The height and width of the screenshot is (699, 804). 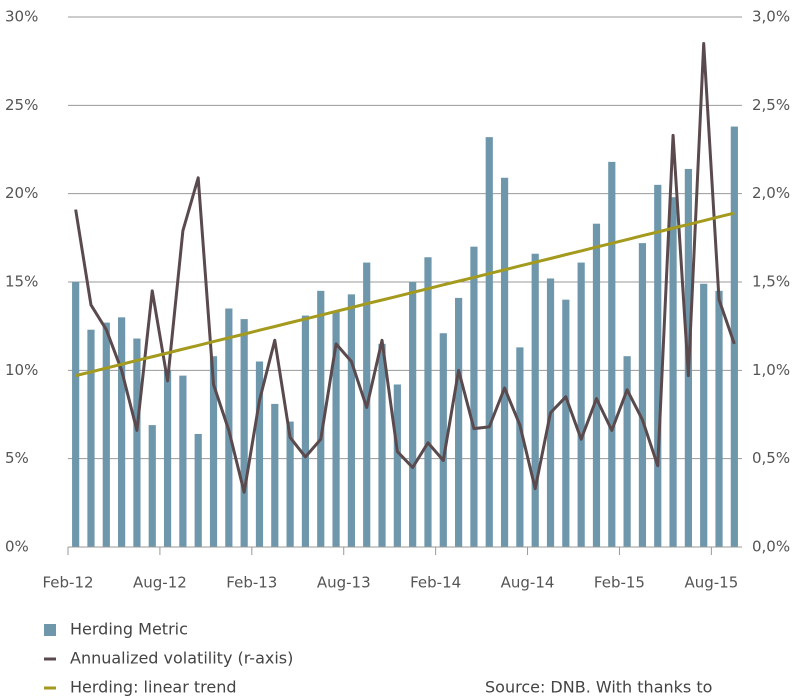 What do you see at coordinates (21, 370) in the screenshot?
I see `y-tick-label: 10%` at bounding box center [21, 370].